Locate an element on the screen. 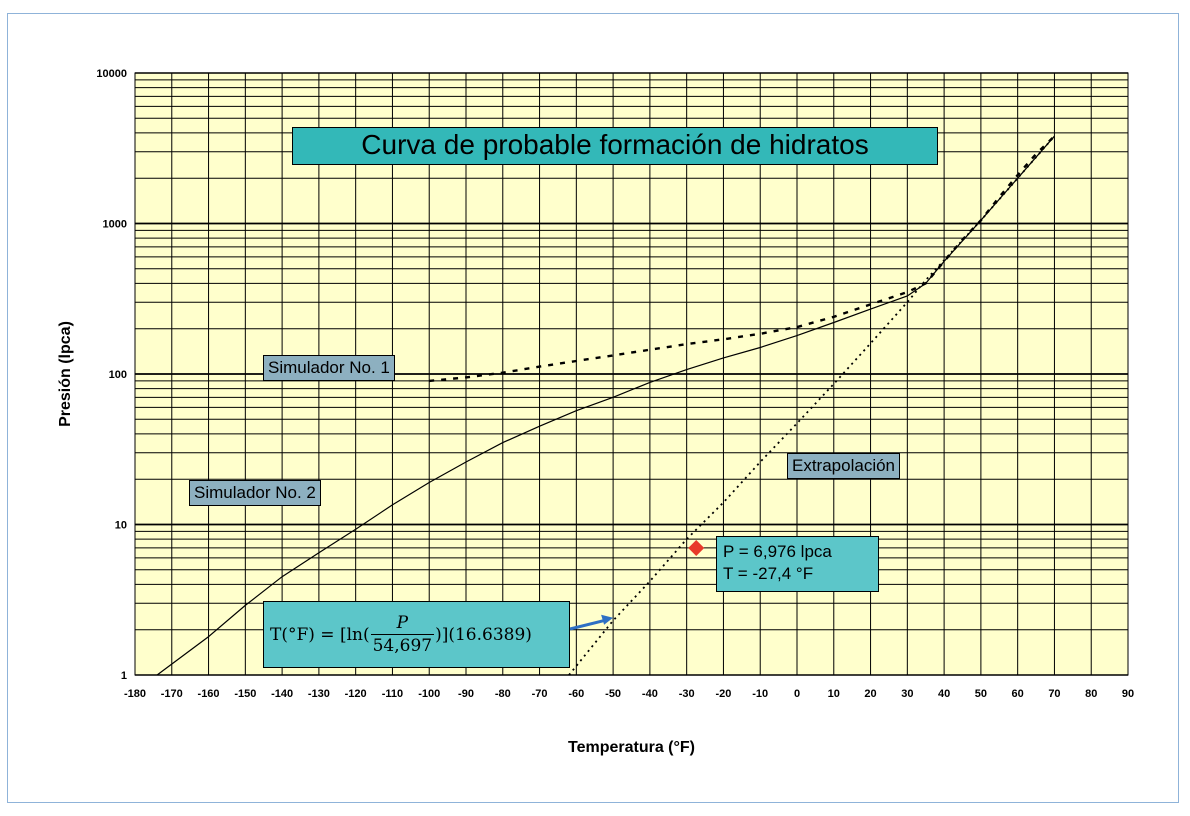 The height and width of the screenshot is (816, 1190). label-simulador-1: Simulador No. 1 is located at coordinates (329, 368).